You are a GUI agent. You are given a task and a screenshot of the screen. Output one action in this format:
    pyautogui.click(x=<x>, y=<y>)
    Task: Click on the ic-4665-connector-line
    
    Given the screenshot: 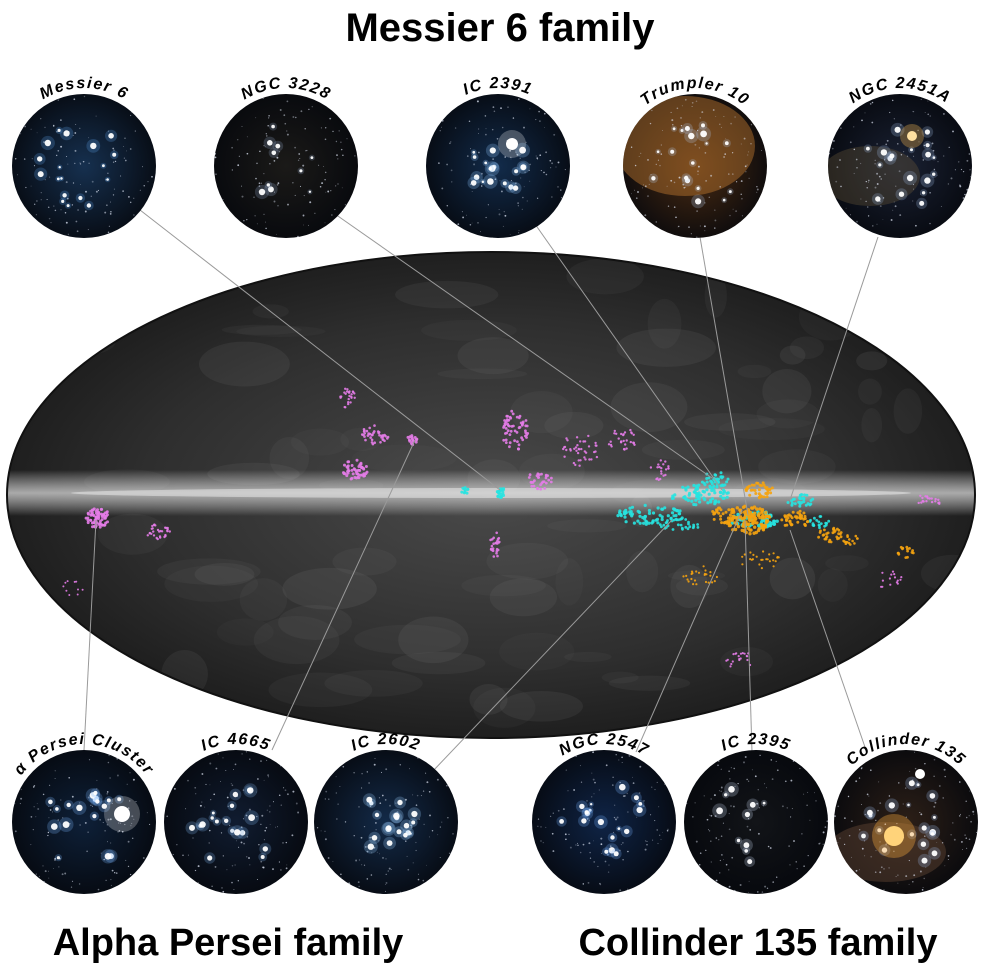 What is the action you would take?
    pyautogui.click(x=343, y=595)
    